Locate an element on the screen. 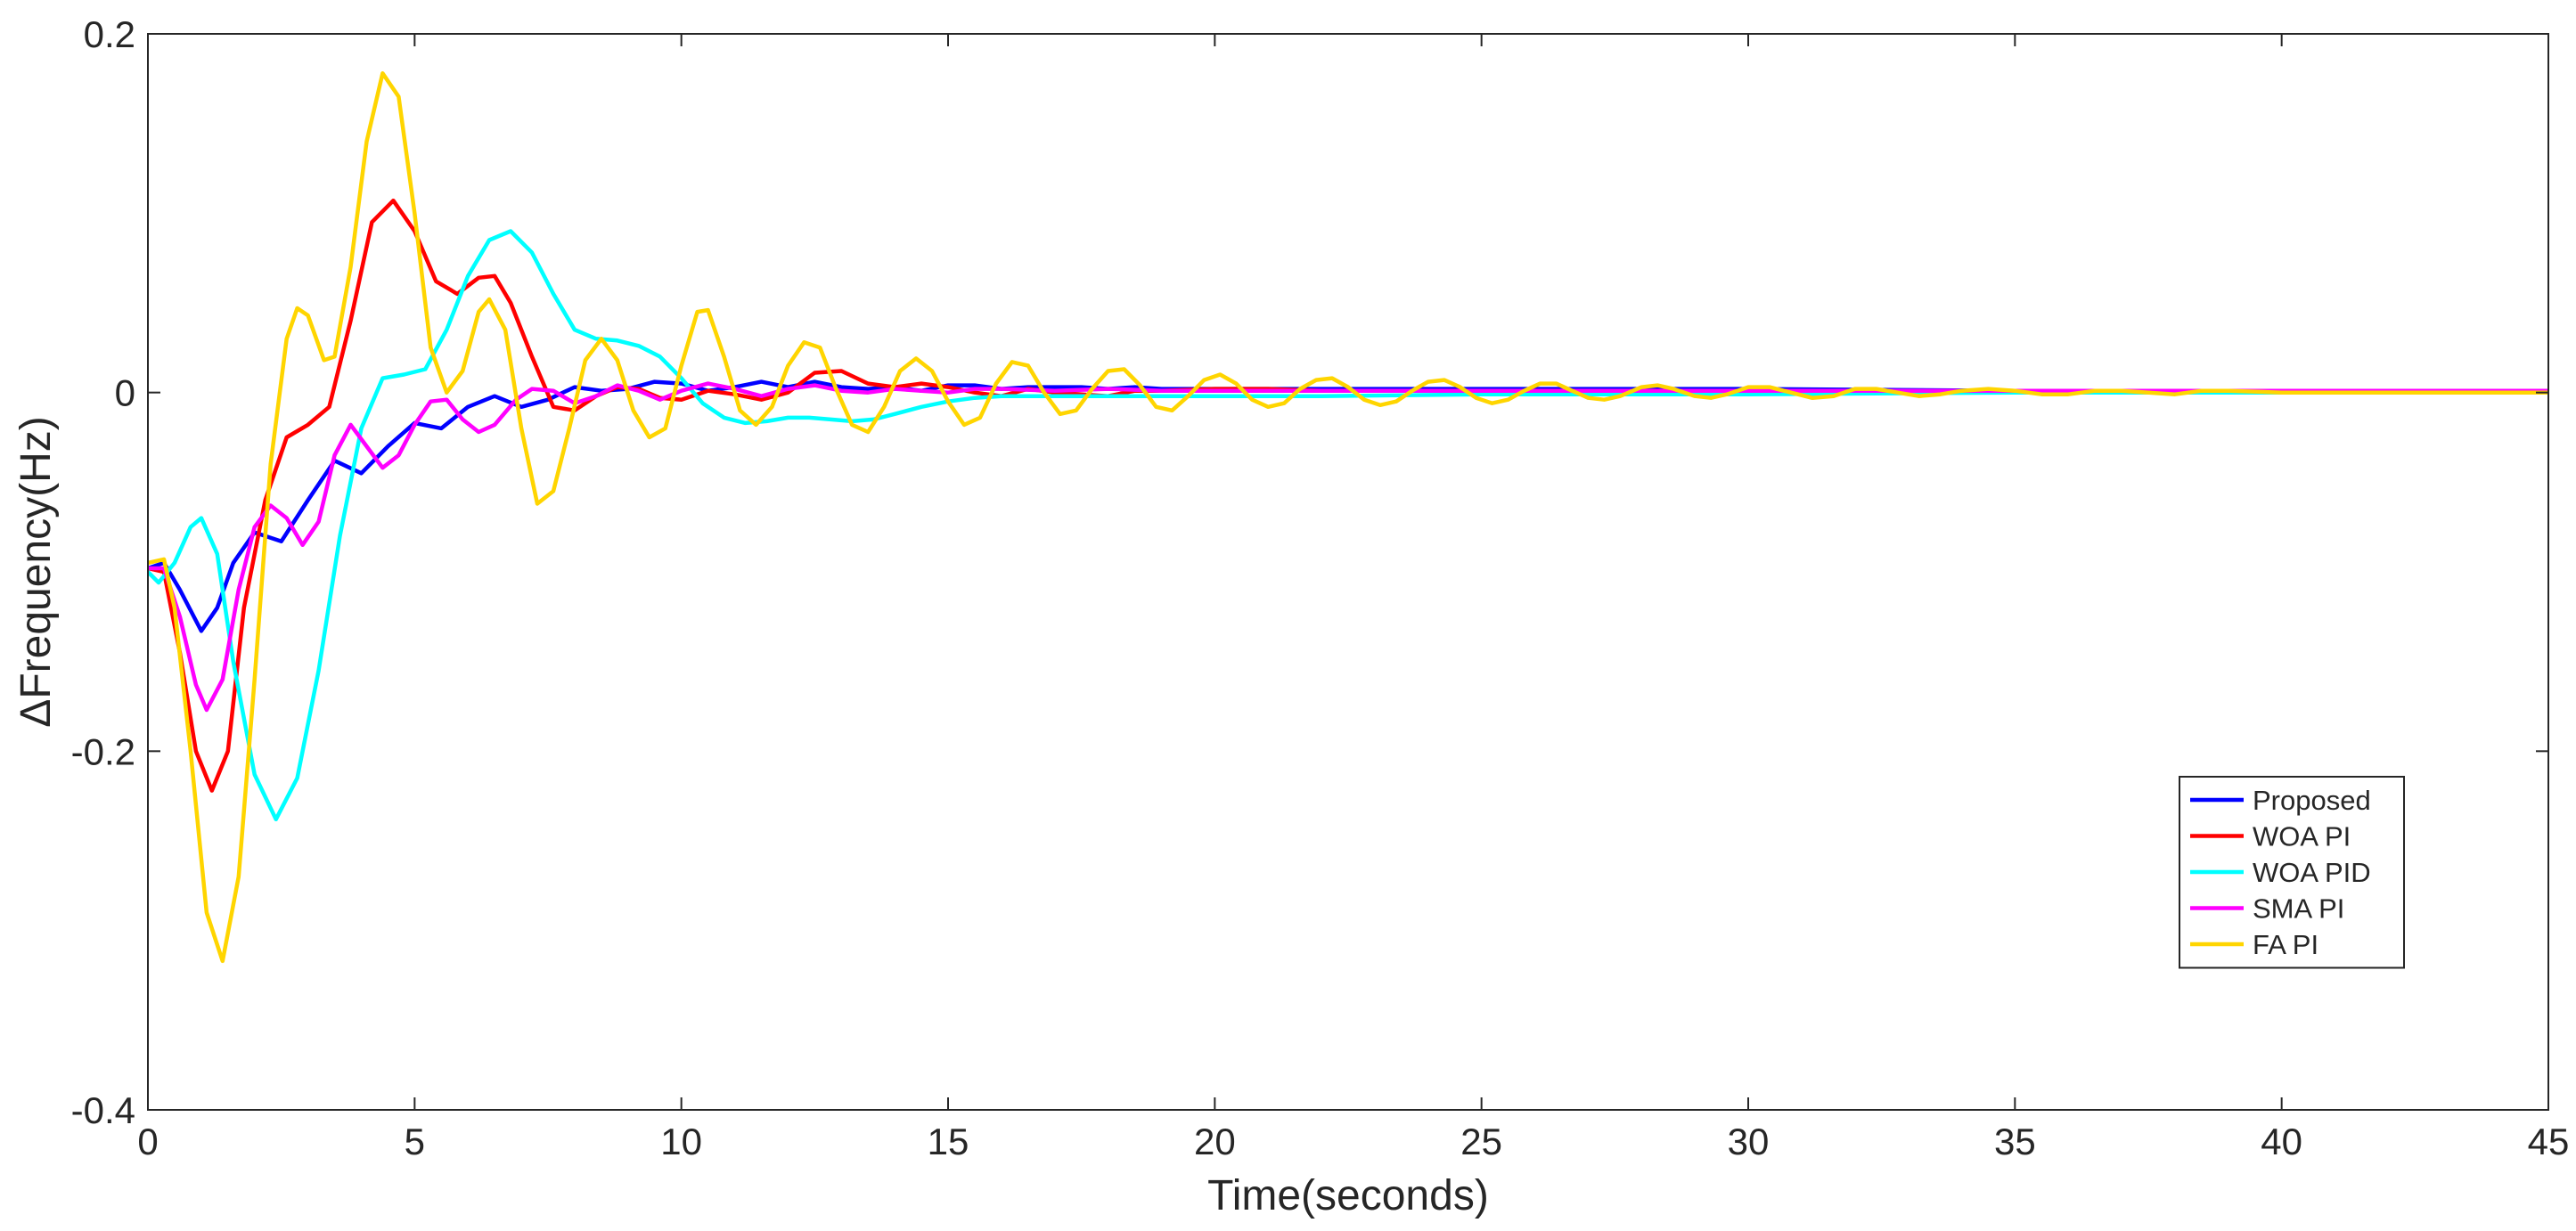  legend-label: FA PI is located at coordinates (2285, 945).